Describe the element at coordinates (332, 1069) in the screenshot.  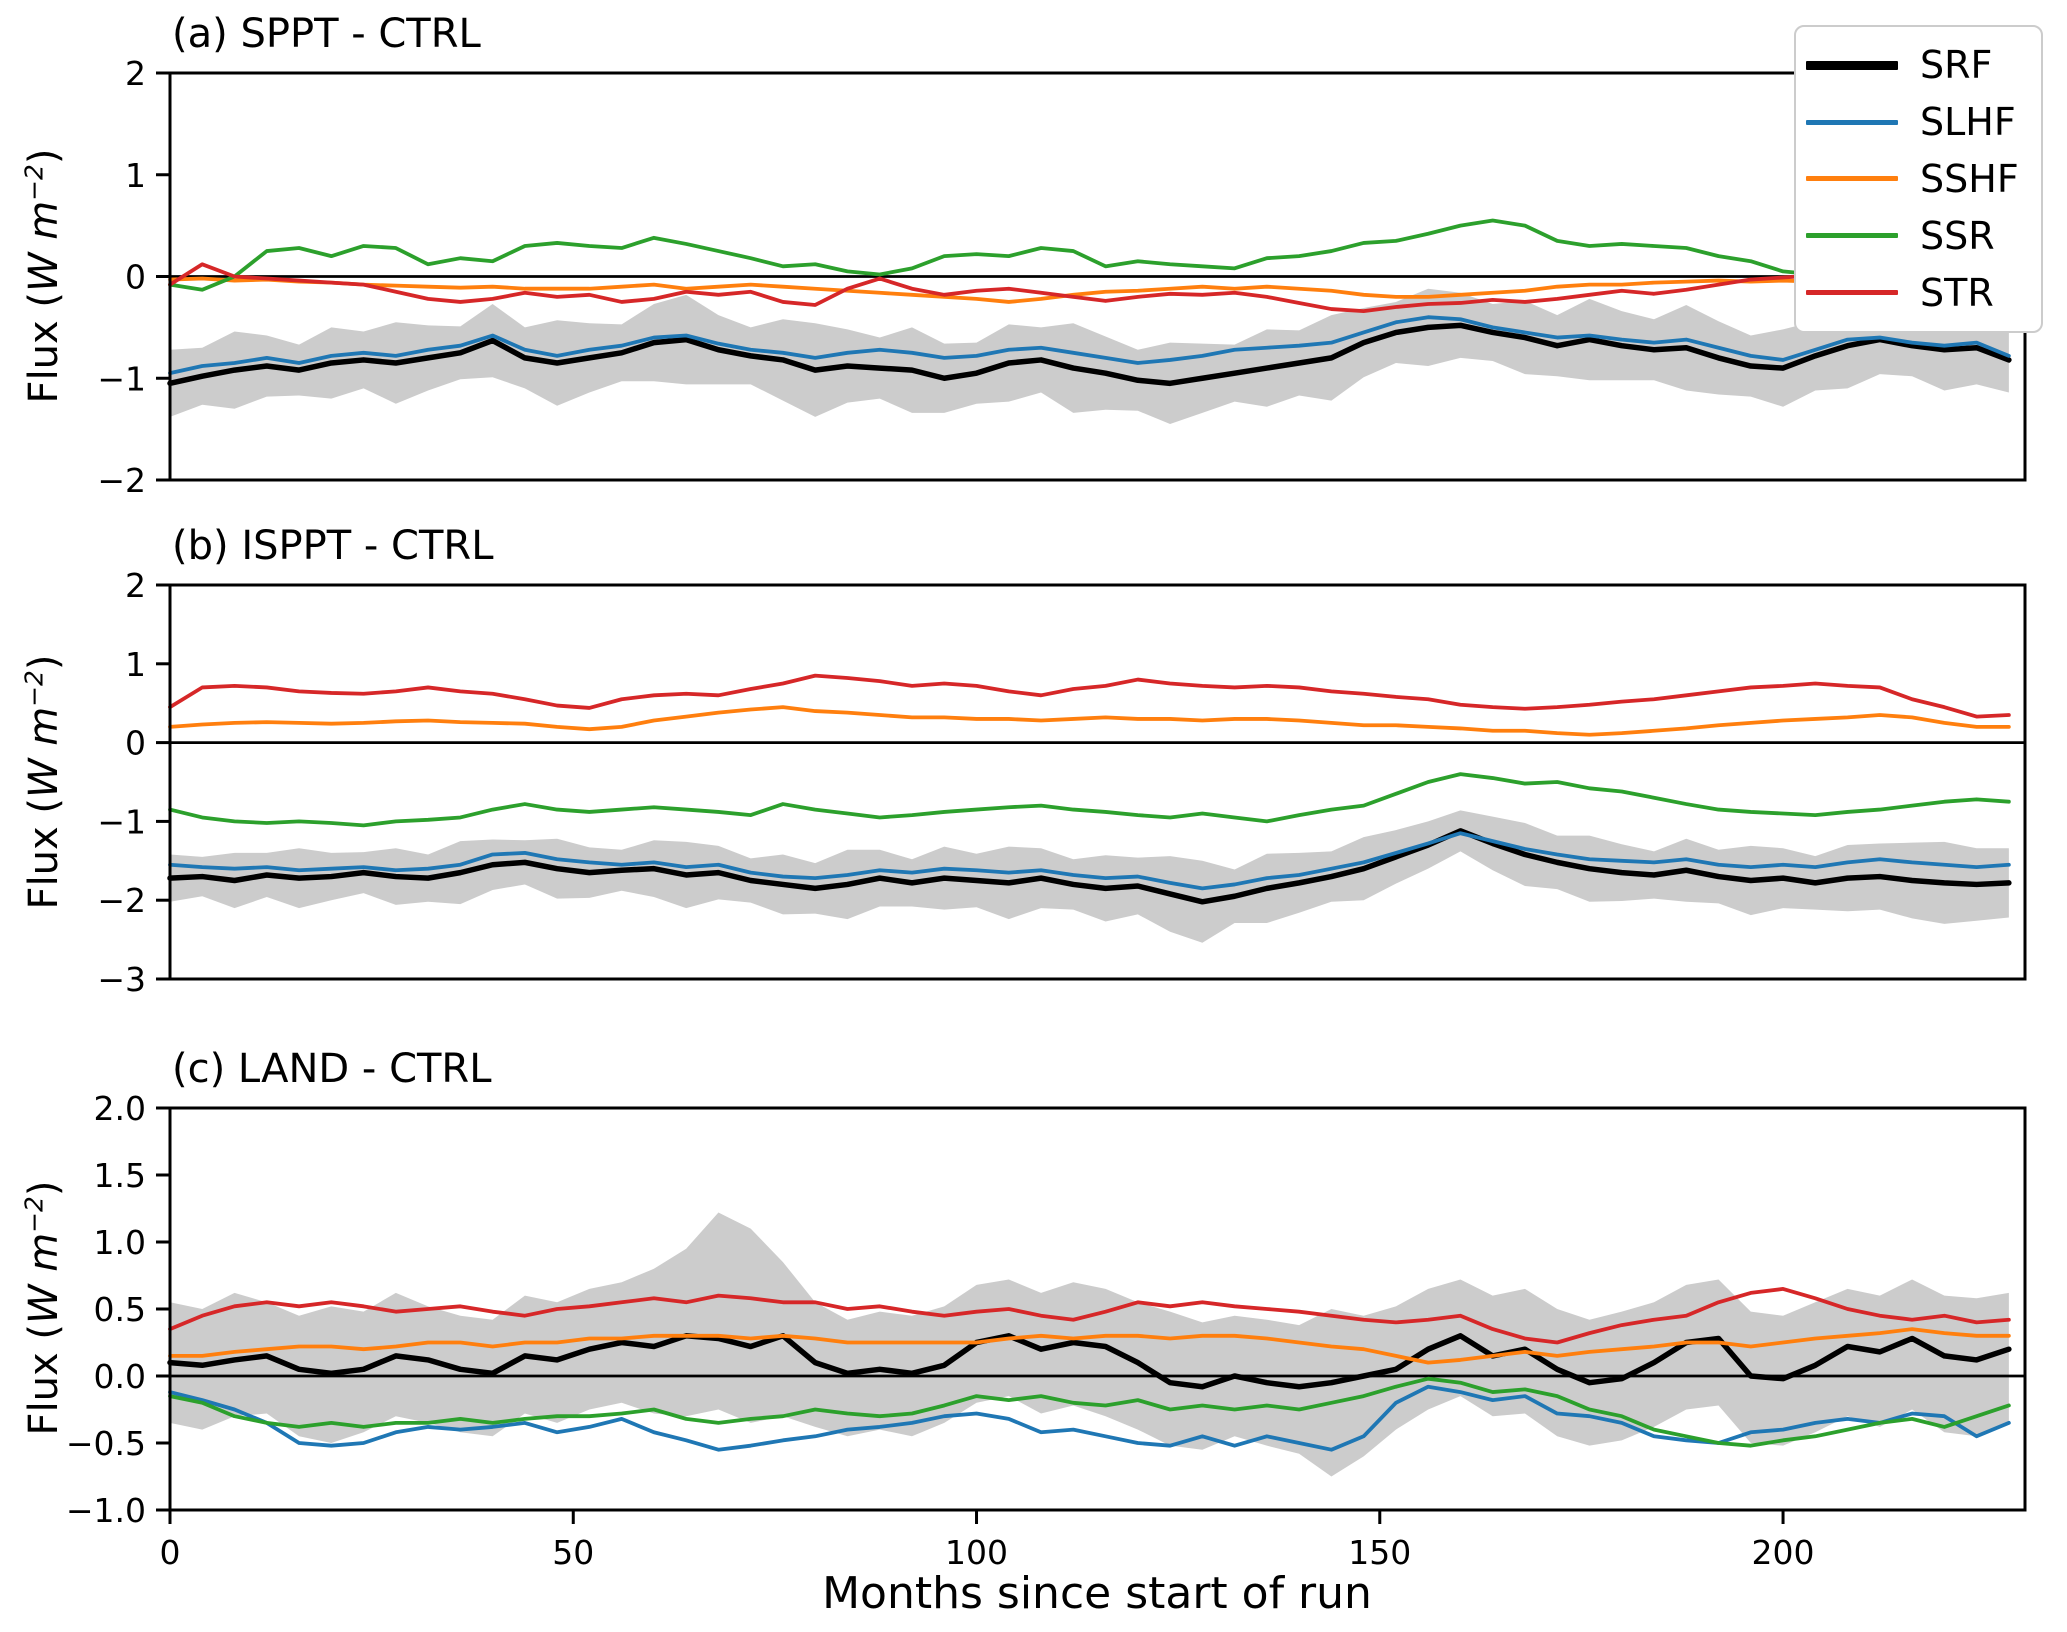
I see `panel-c-title: (c) LAND - CTRL` at that location.